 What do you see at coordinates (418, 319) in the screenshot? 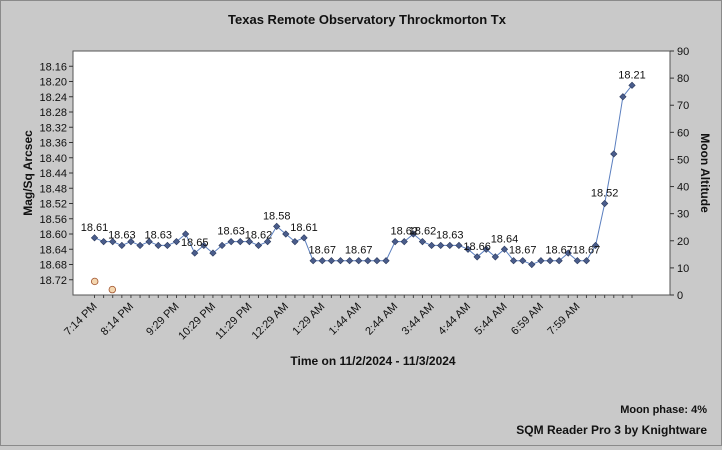
I see `x-tick-label: 3:44 AM` at bounding box center [418, 319].